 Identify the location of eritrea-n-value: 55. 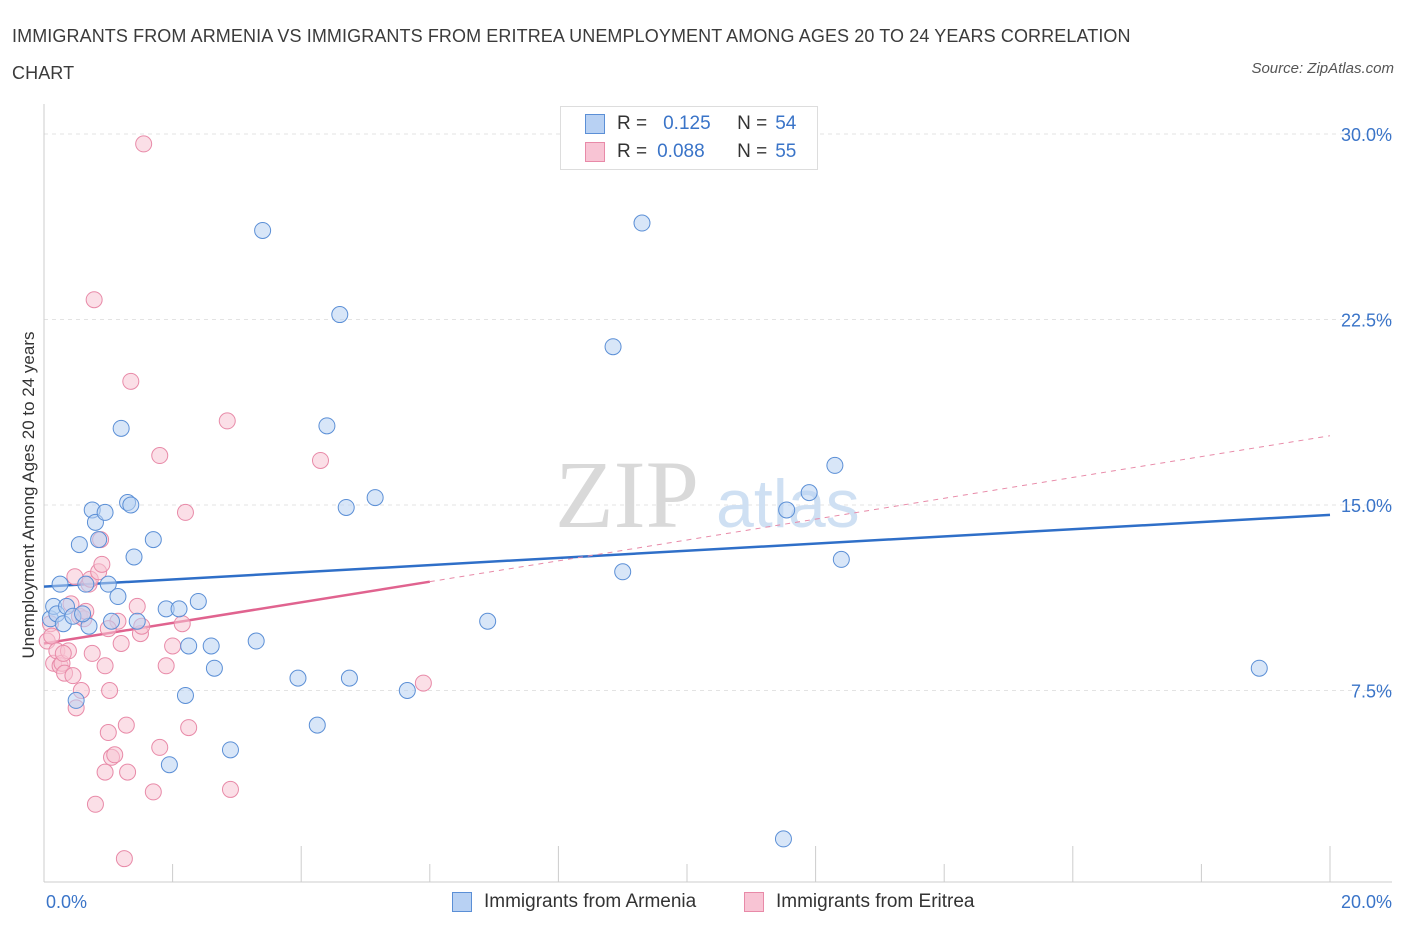
(786, 151).